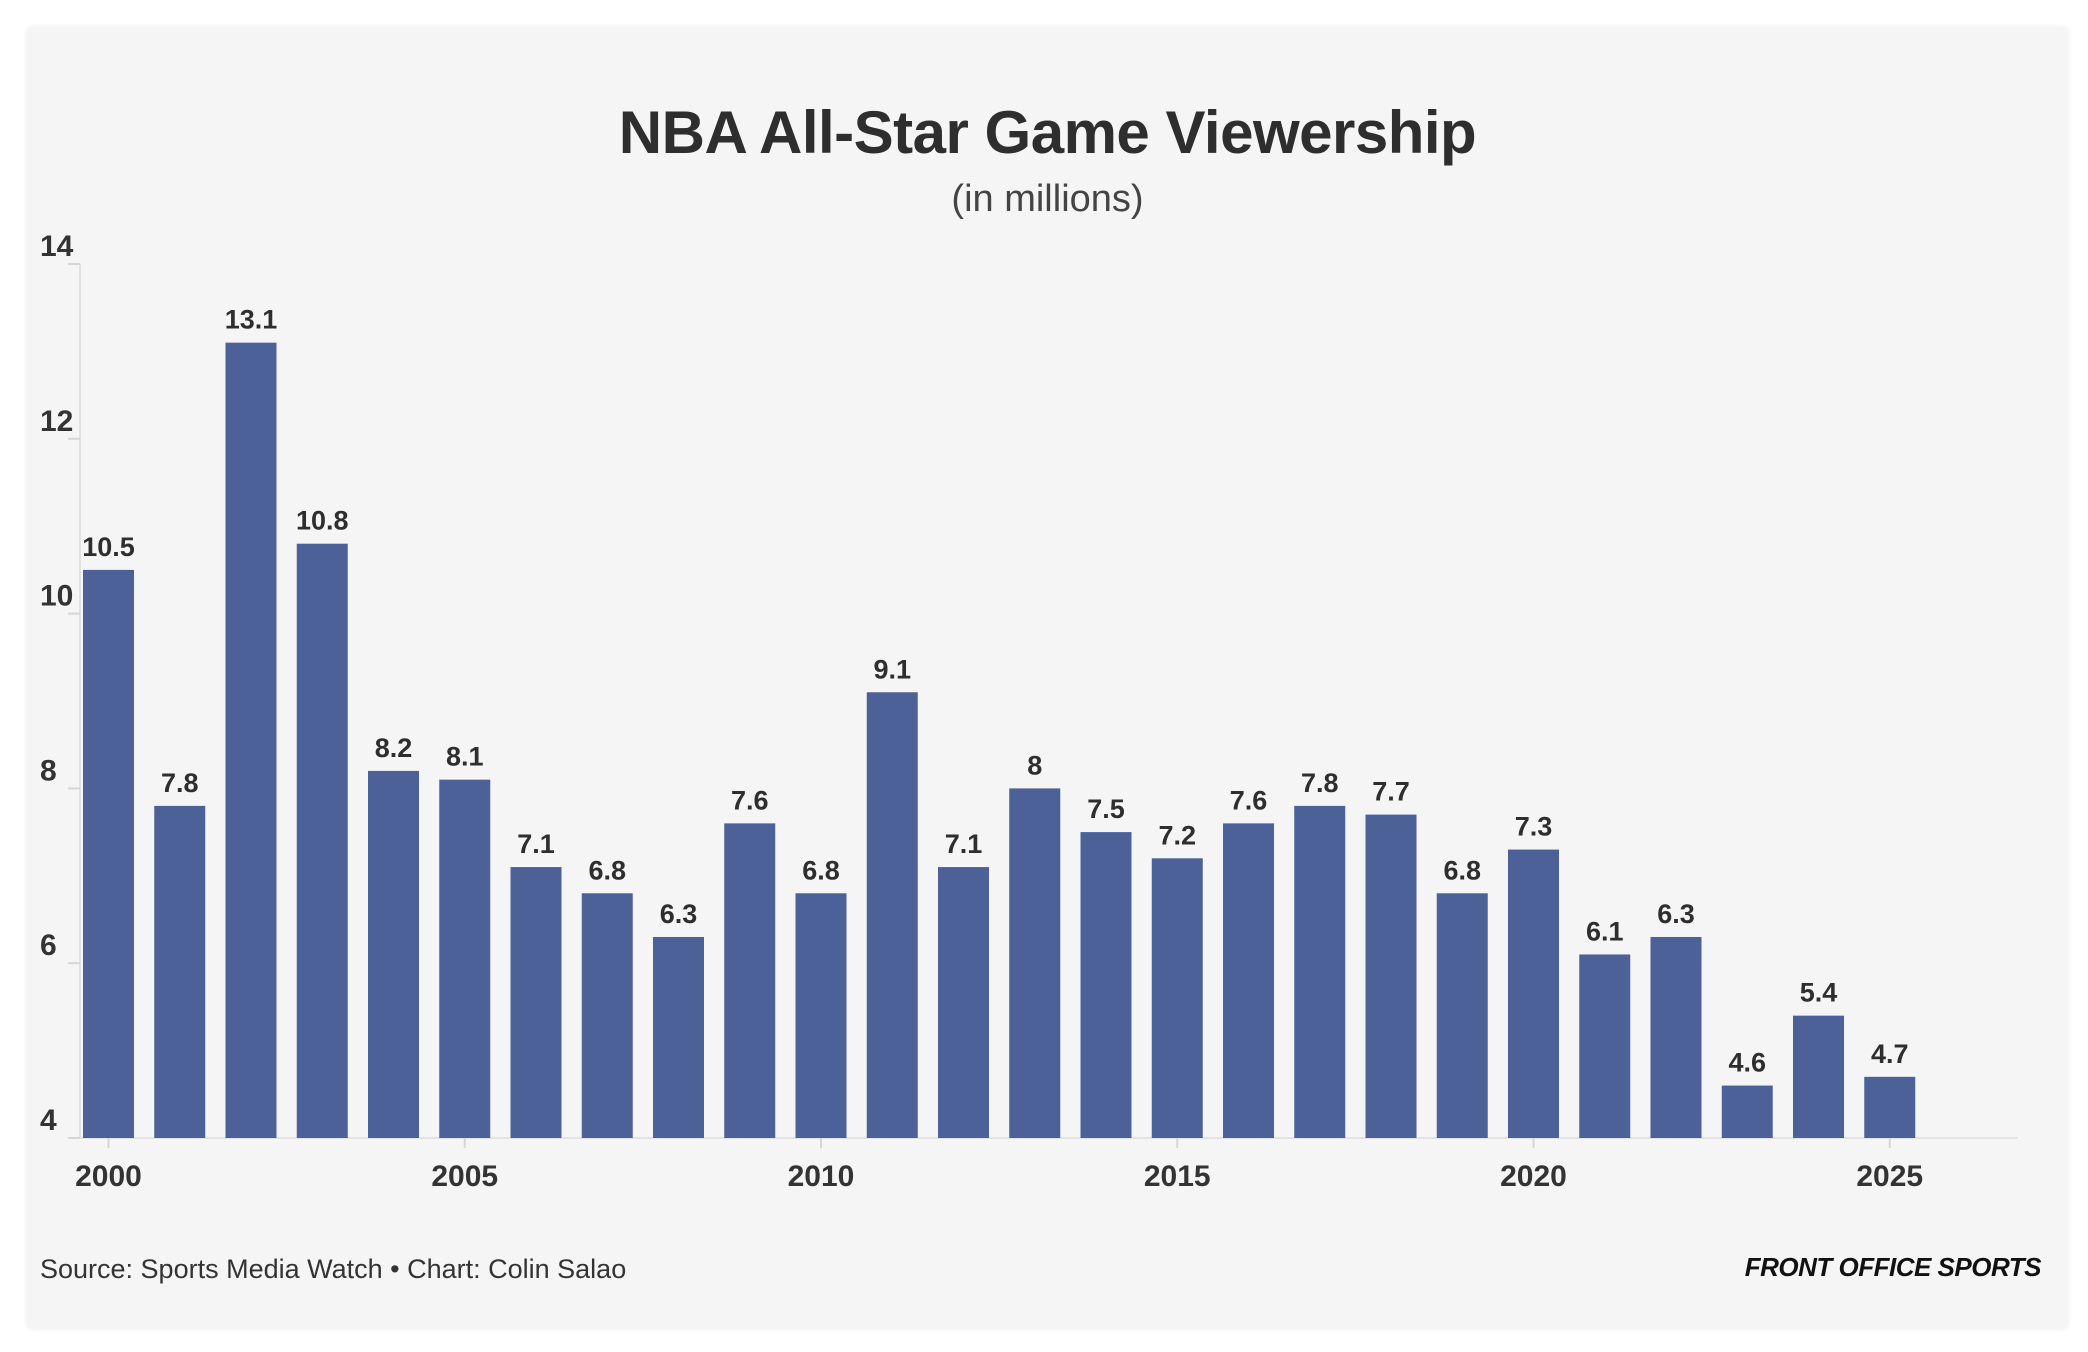 This screenshot has height=1352, width=2088. What do you see at coordinates (1047, 199) in the screenshot?
I see `chart-subtitle: (in millions)` at bounding box center [1047, 199].